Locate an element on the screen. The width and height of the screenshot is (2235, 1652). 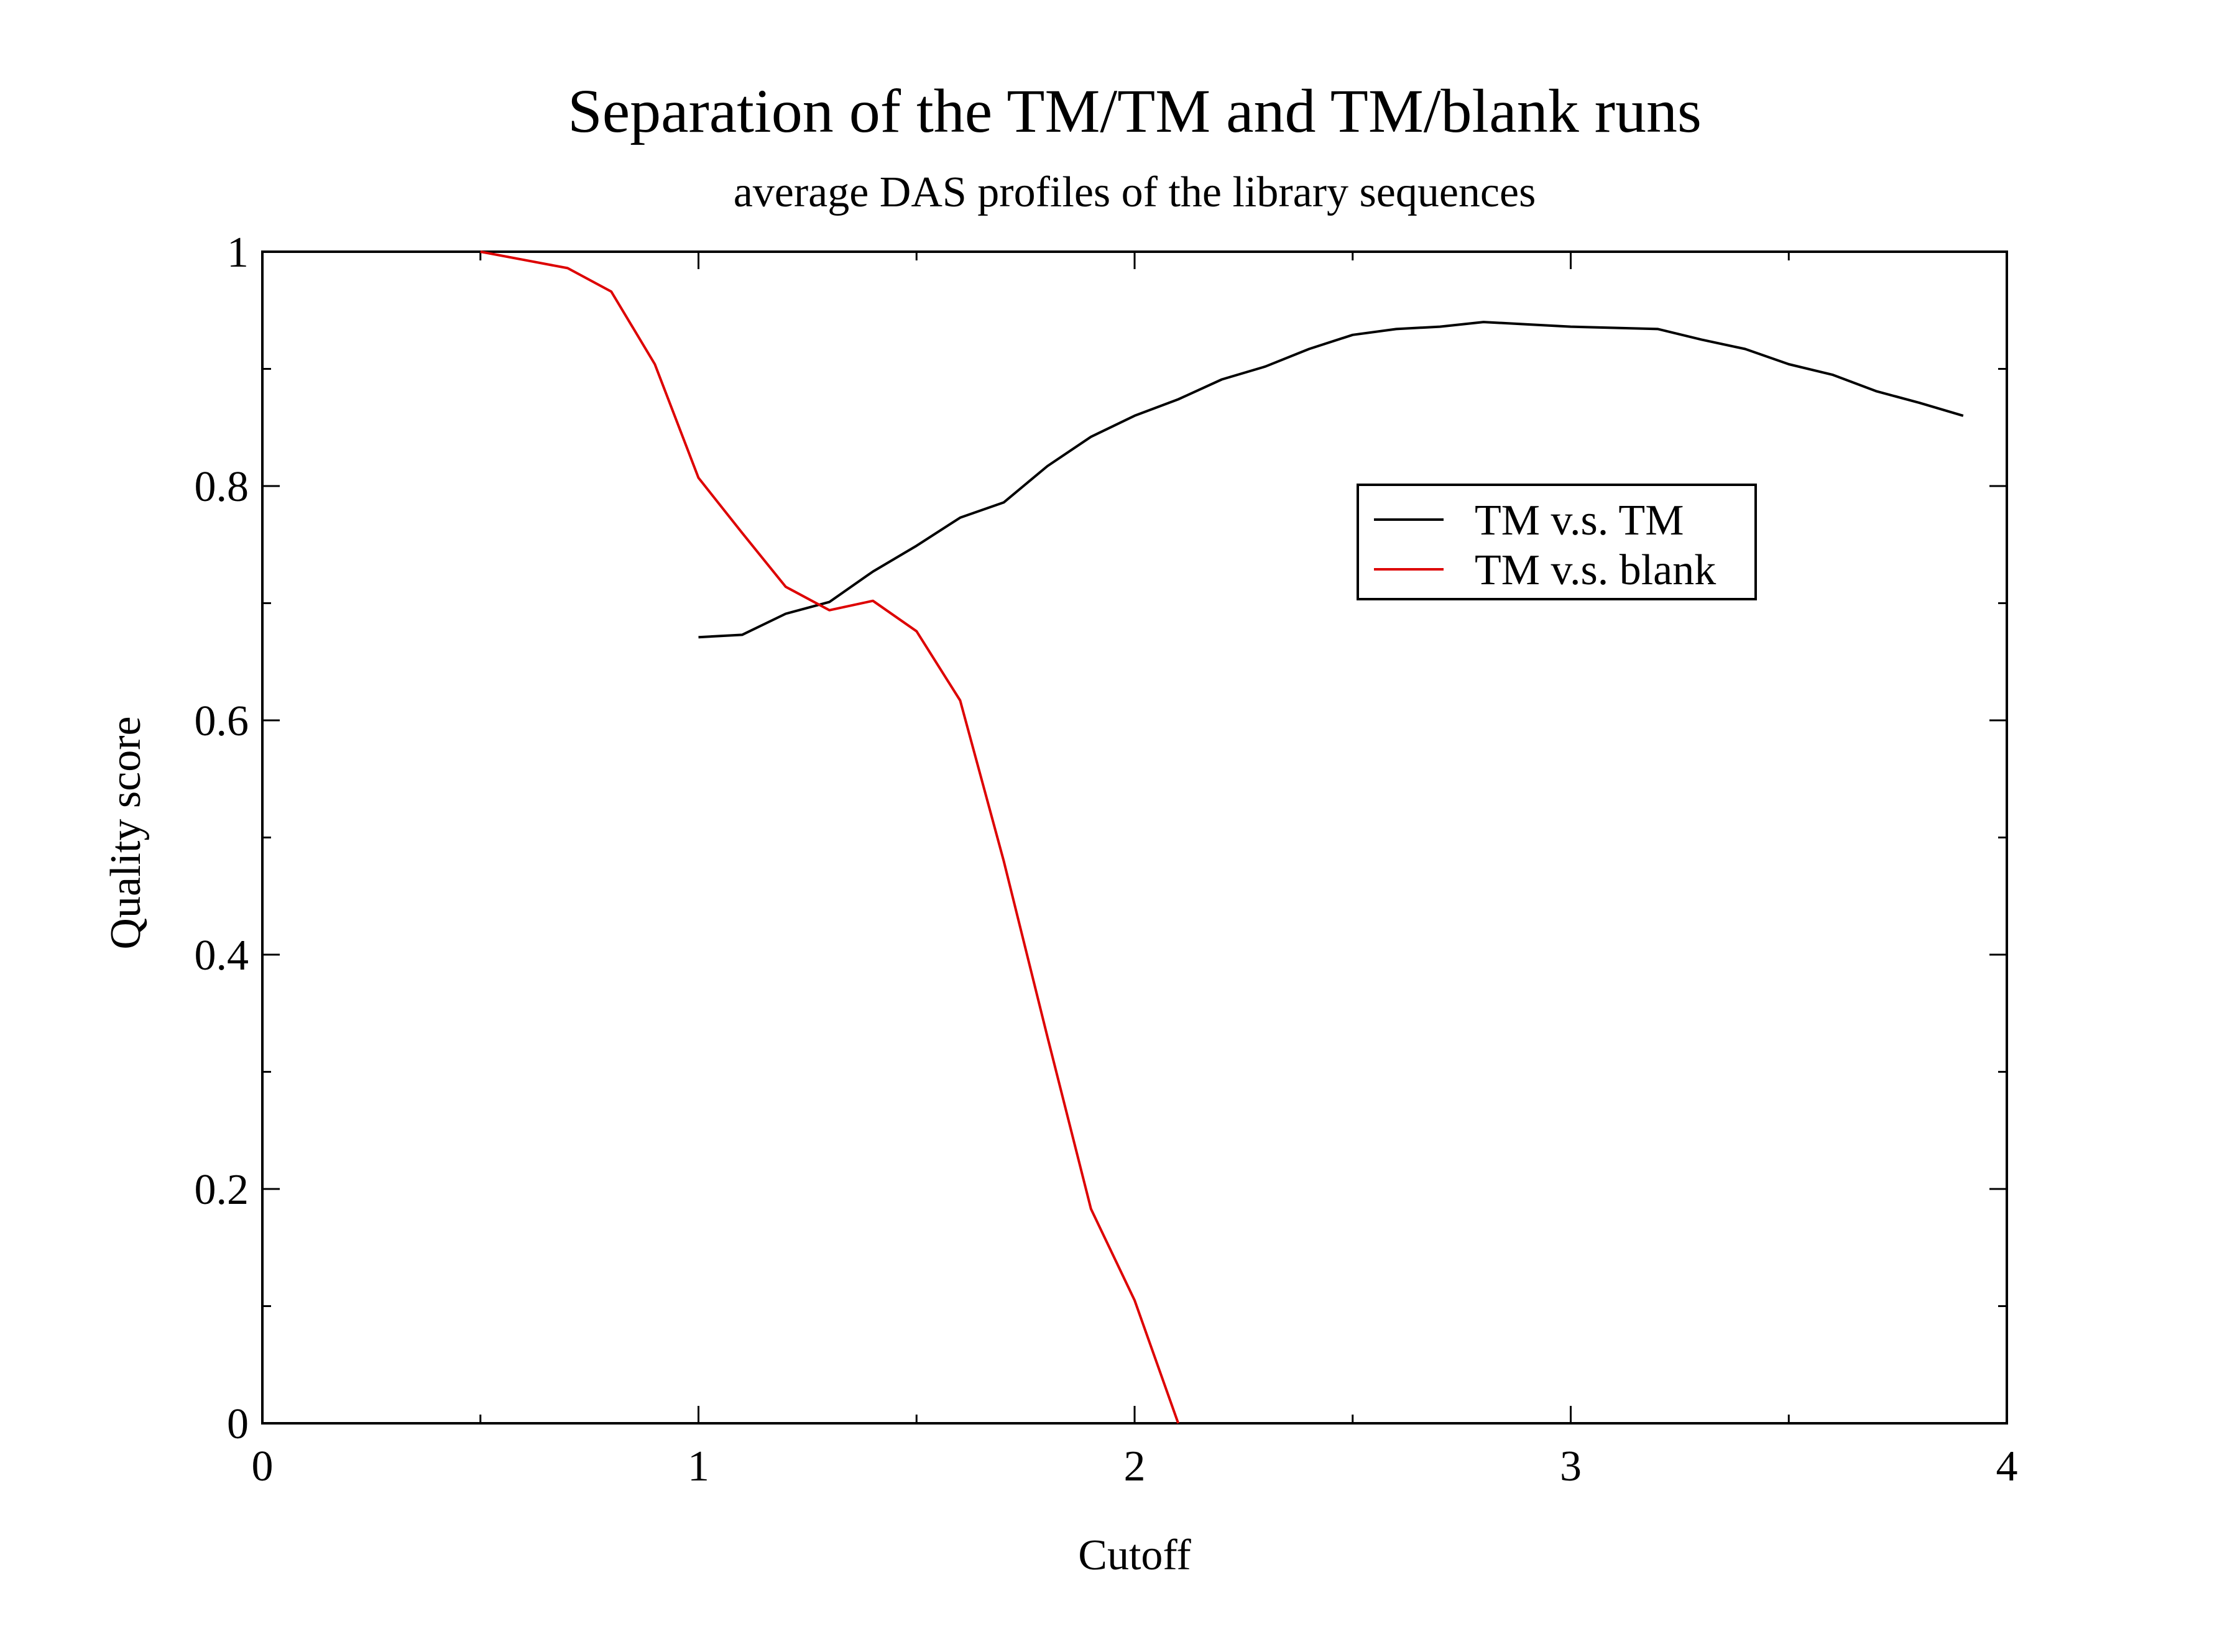
legend-entry-label: TM v.s. blank is located at coordinates (1596, 570).